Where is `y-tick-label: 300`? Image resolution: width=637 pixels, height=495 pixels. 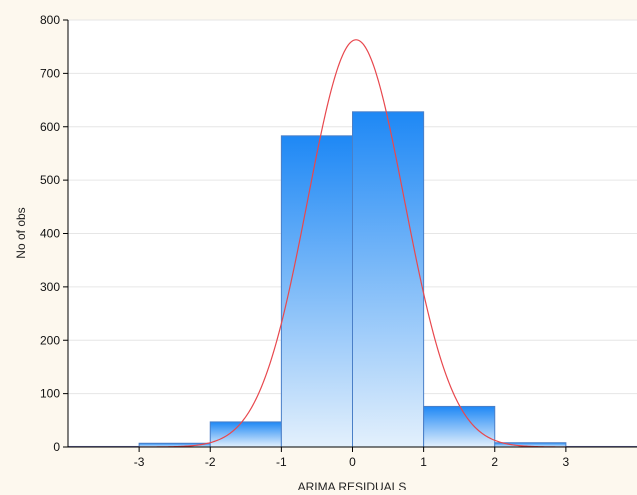
y-tick-label: 300 is located at coordinates (50, 287).